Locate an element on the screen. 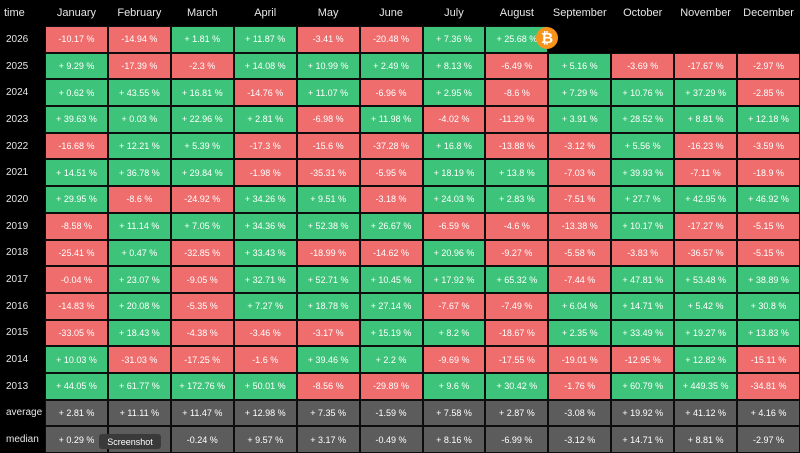  table-cell: -3.83 % is located at coordinates (643, 253).